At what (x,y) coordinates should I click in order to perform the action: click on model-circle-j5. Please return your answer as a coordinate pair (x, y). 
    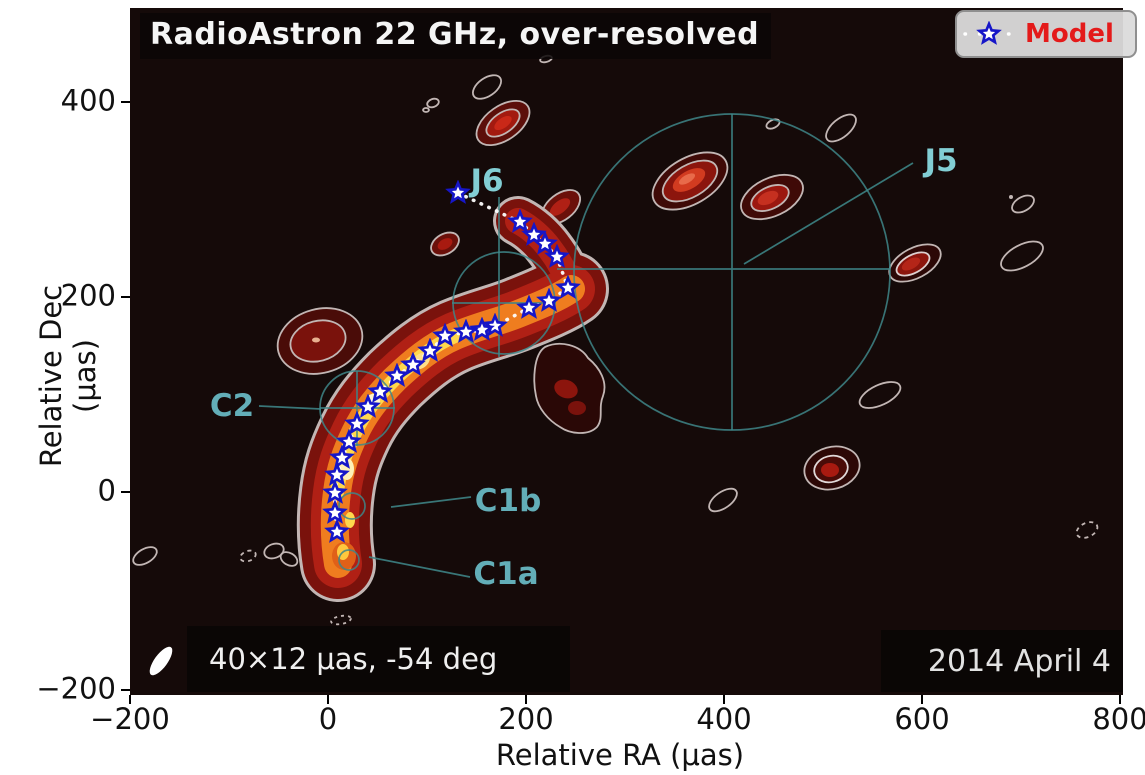
    Looking at the image, I should click on (732, 272).